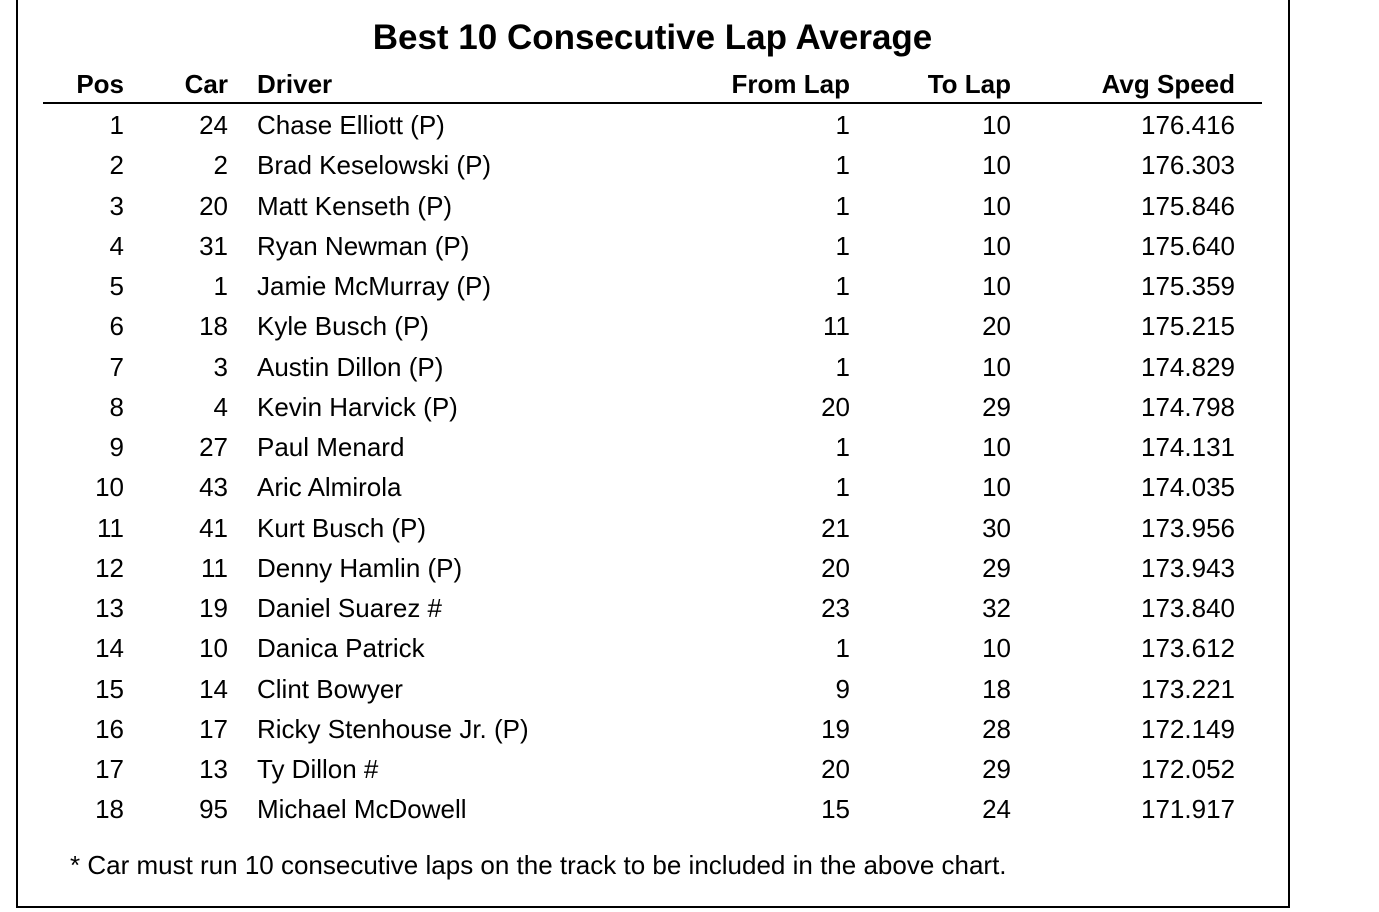 The image size is (1379, 912). Describe the element at coordinates (689, 529) in the screenshot. I see `table-row: 11 41 Kurt Busch (P) 21 30 173.956` at that location.